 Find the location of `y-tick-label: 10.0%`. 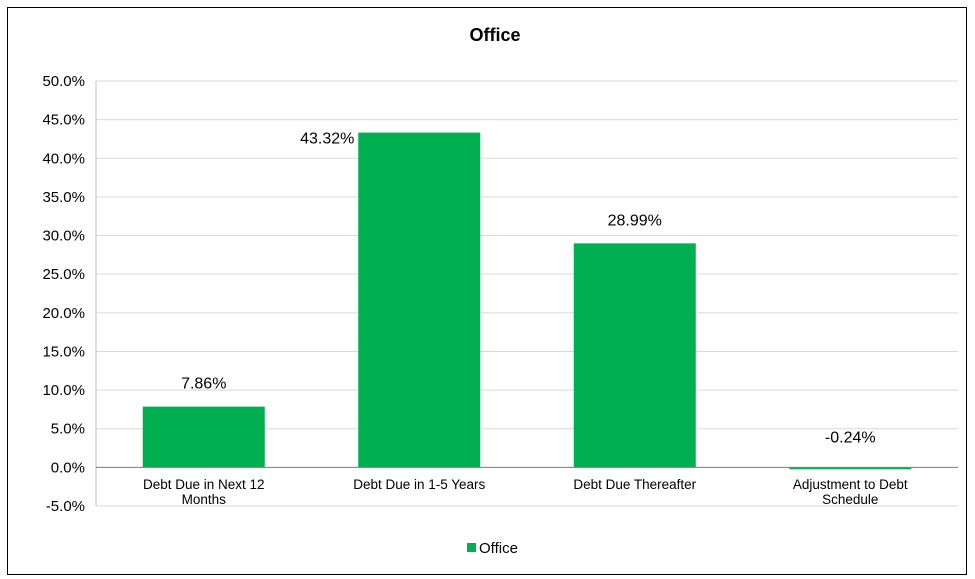

y-tick-label: 10.0% is located at coordinates (63, 390).